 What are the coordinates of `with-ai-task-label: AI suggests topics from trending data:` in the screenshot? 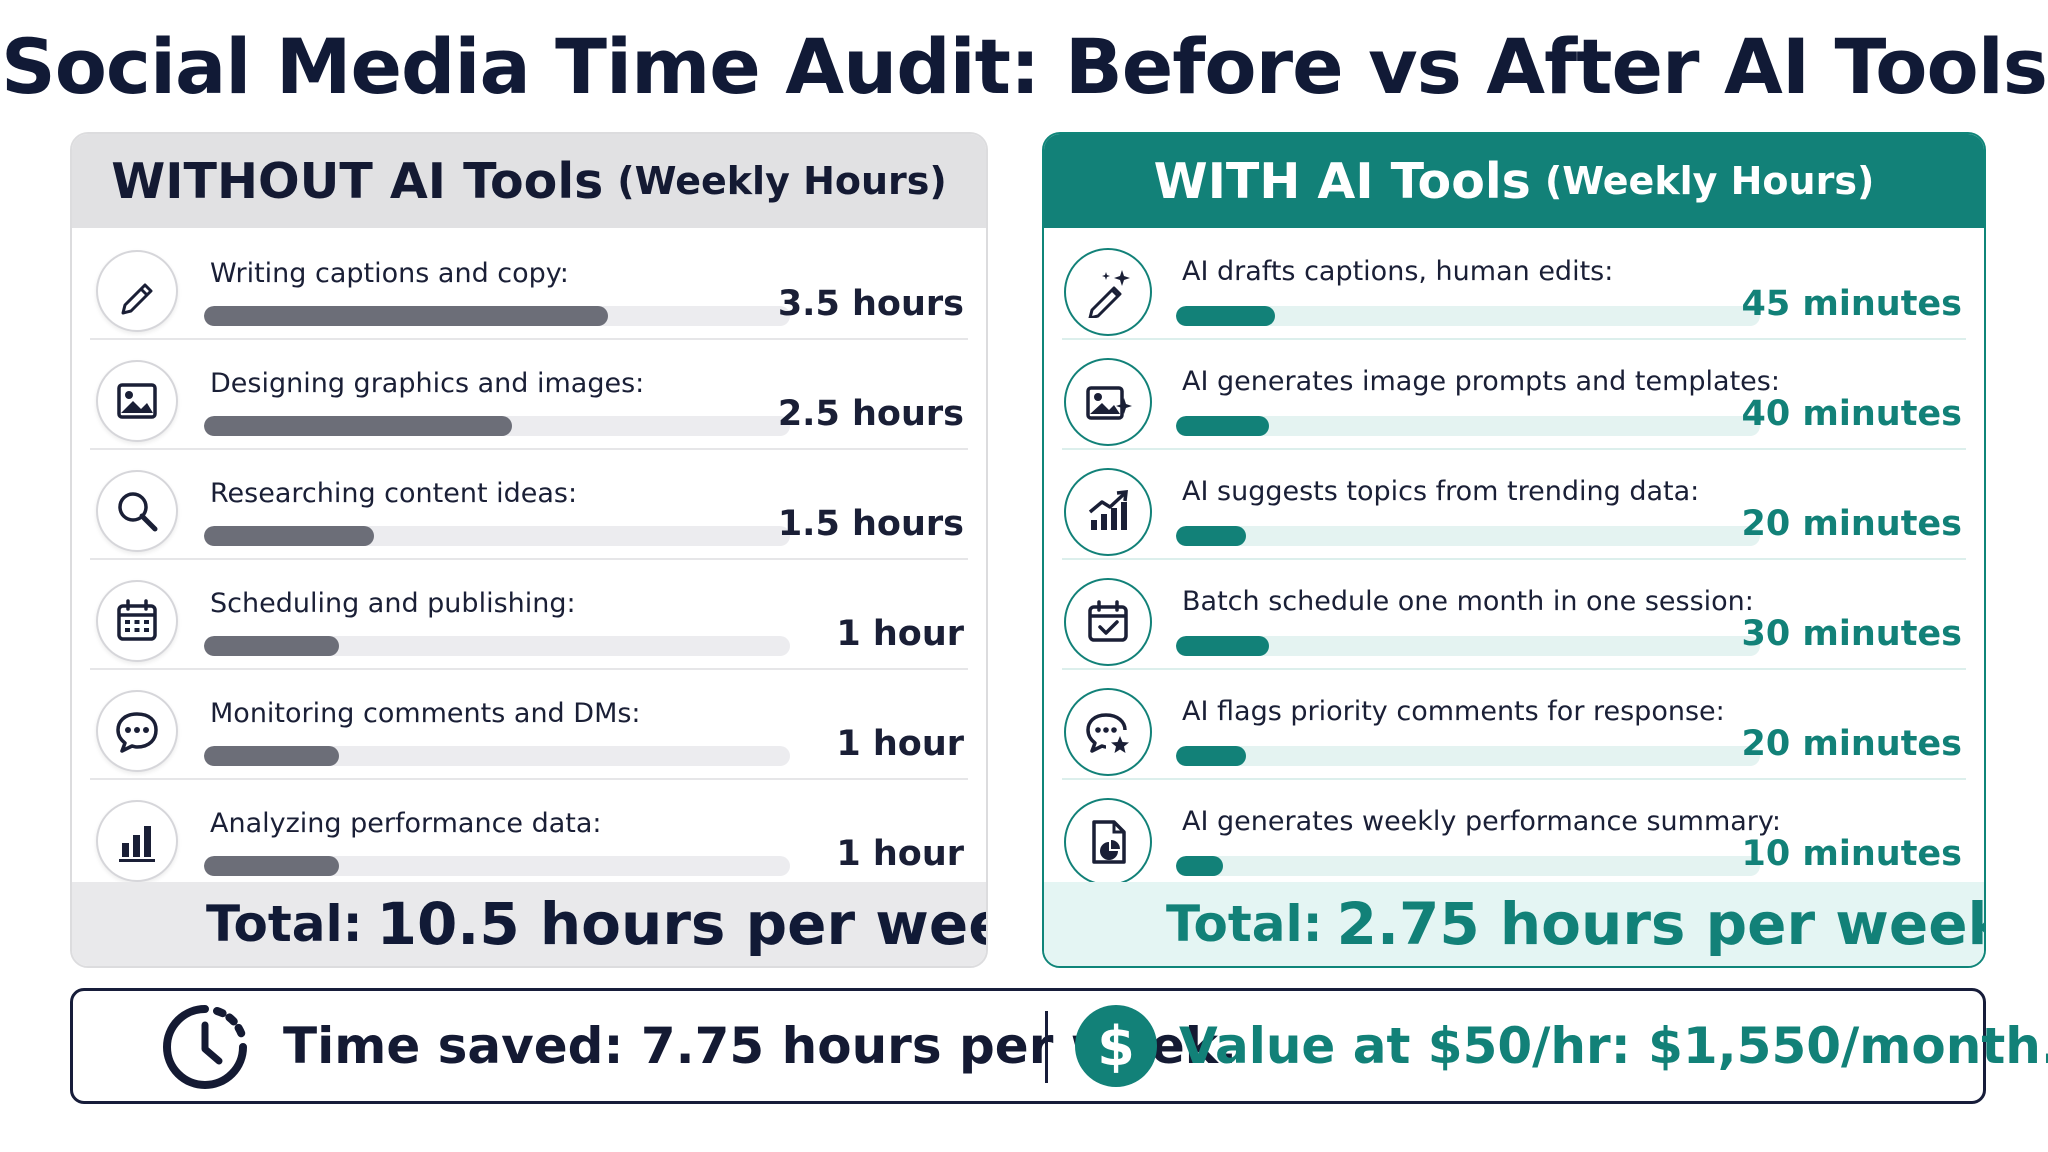 It's located at (1441, 491).